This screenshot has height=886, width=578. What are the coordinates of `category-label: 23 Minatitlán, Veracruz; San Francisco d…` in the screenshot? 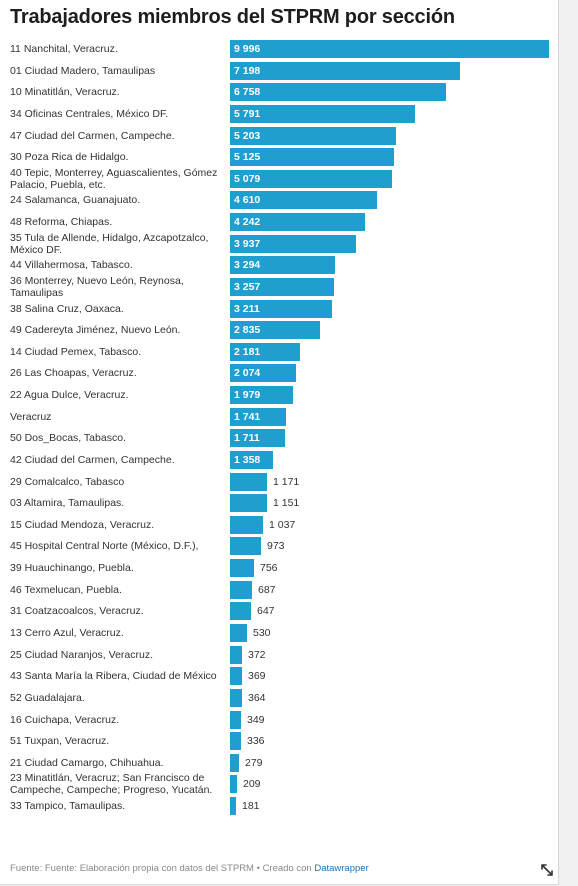 It's located at (111, 784).